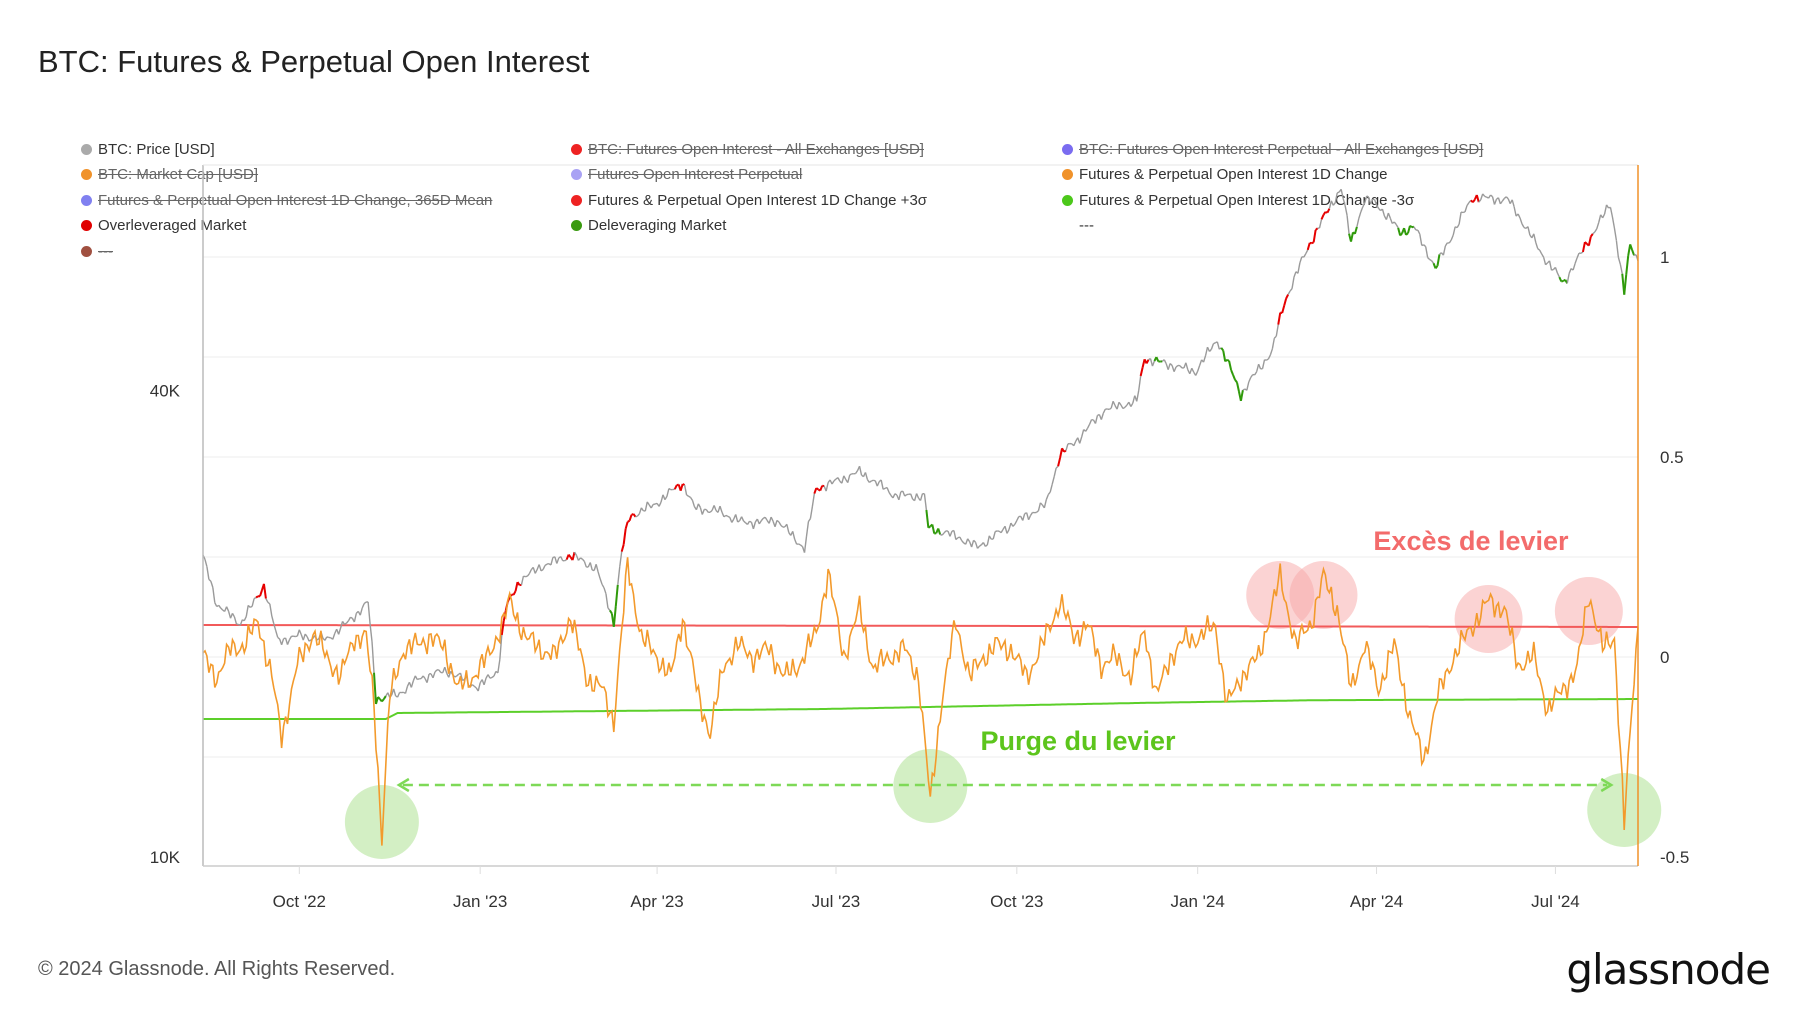 The width and height of the screenshot is (1800, 1013). What do you see at coordinates (686, 174) in the screenshot?
I see `legend-item: Futures Open Interest Perpetual` at bounding box center [686, 174].